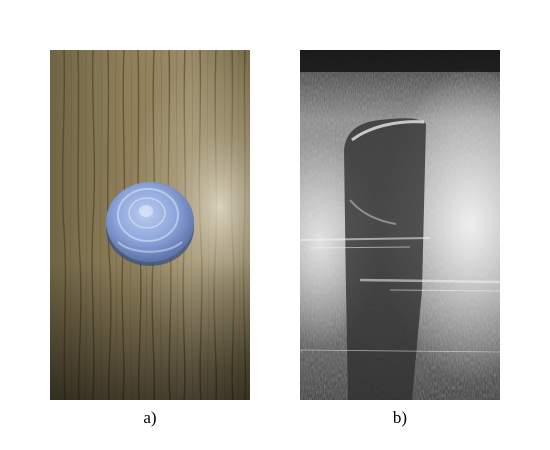 The image size is (550, 450). I want to click on horizontal-reflections, so click(400, 295).